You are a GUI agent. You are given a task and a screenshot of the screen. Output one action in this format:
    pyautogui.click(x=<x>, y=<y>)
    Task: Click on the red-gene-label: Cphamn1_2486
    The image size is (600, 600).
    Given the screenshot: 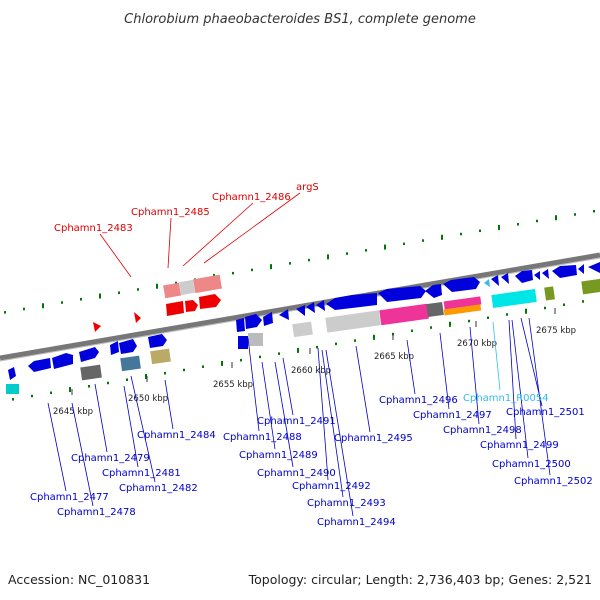 What is the action you would take?
    pyautogui.click(x=251, y=197)
    